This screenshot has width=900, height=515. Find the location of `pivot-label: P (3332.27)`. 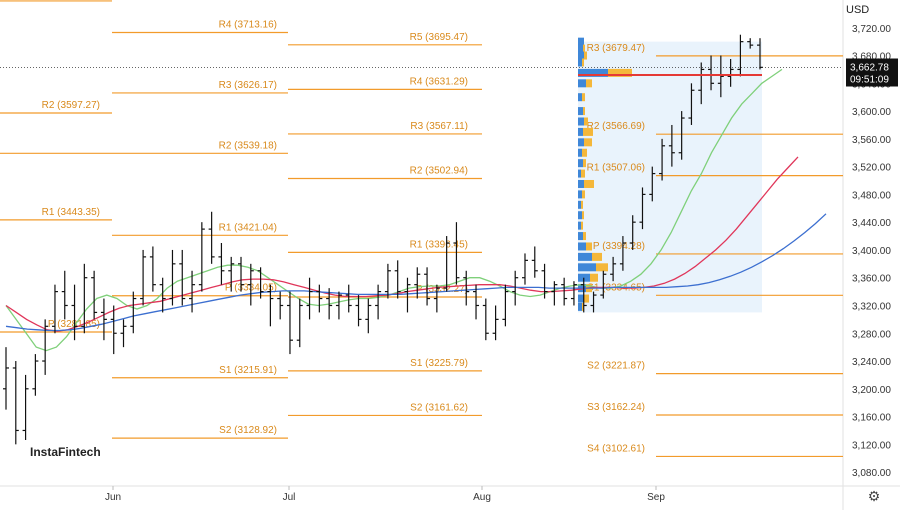

pivot-label: P (3332.27) is located at coordinates (442, 289).